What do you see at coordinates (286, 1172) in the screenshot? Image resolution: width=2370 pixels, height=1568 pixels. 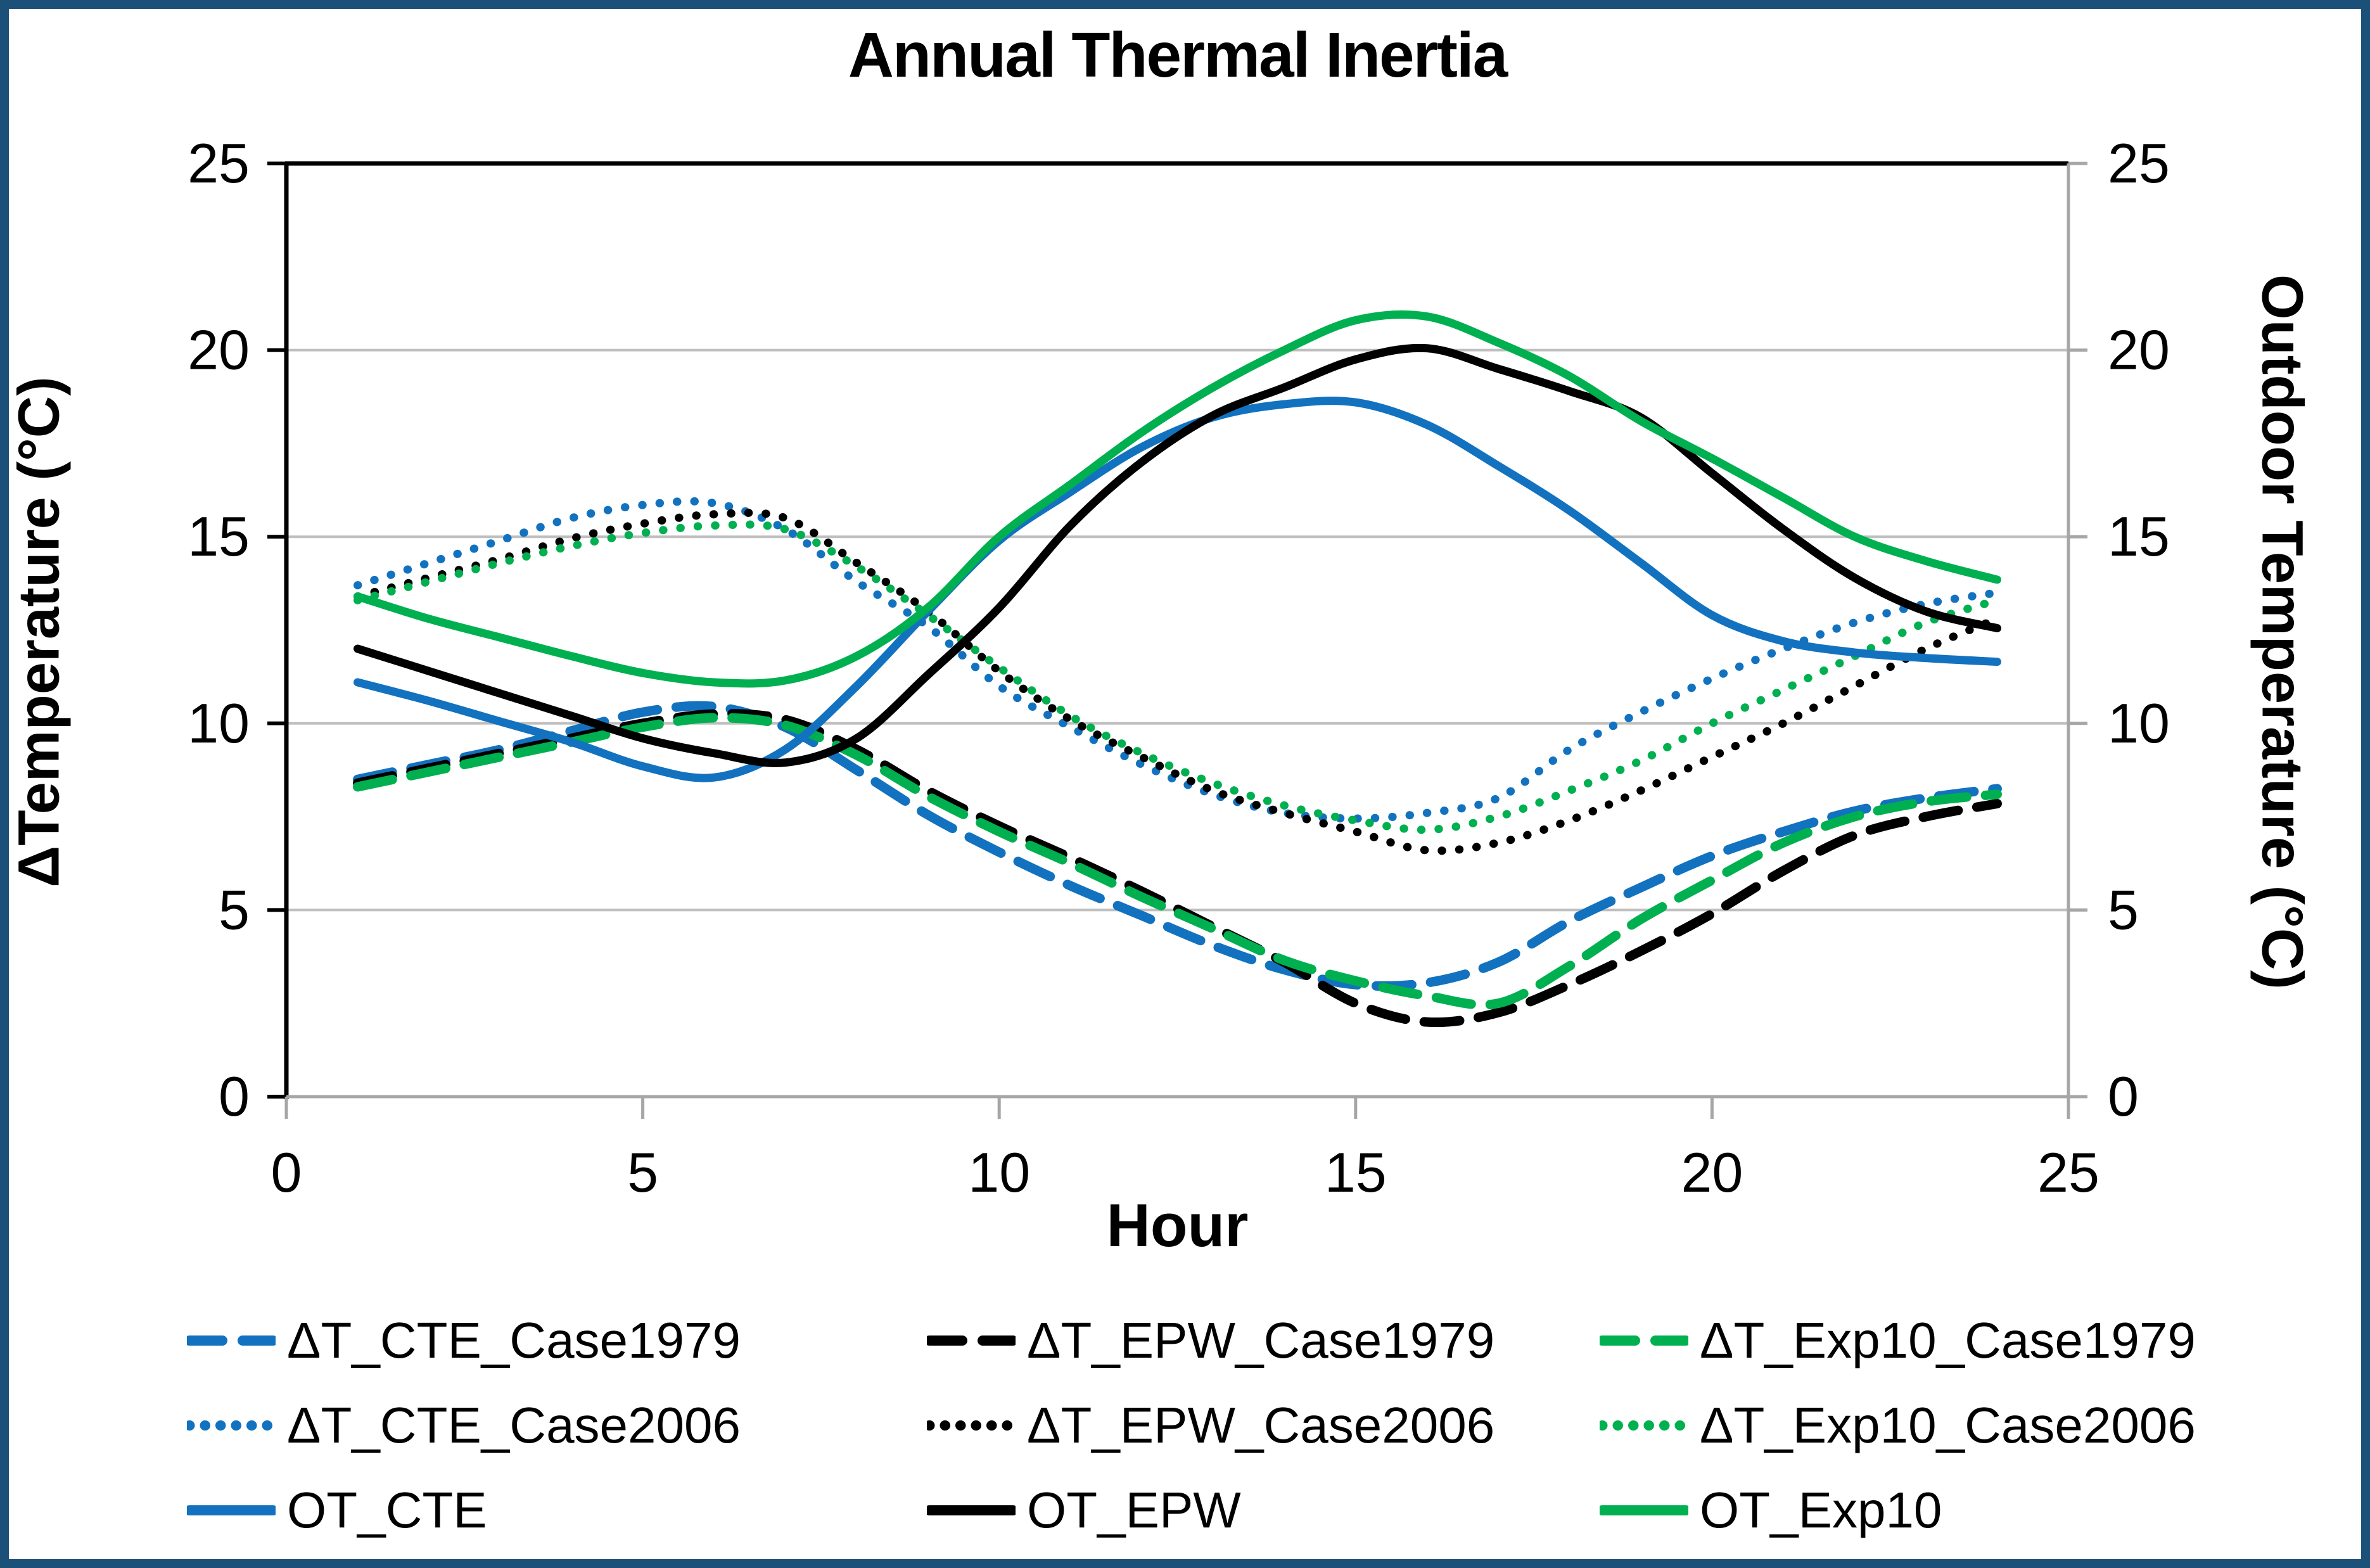 I see `x-tick-label-0: 0` at bounding box center [286, 1172].